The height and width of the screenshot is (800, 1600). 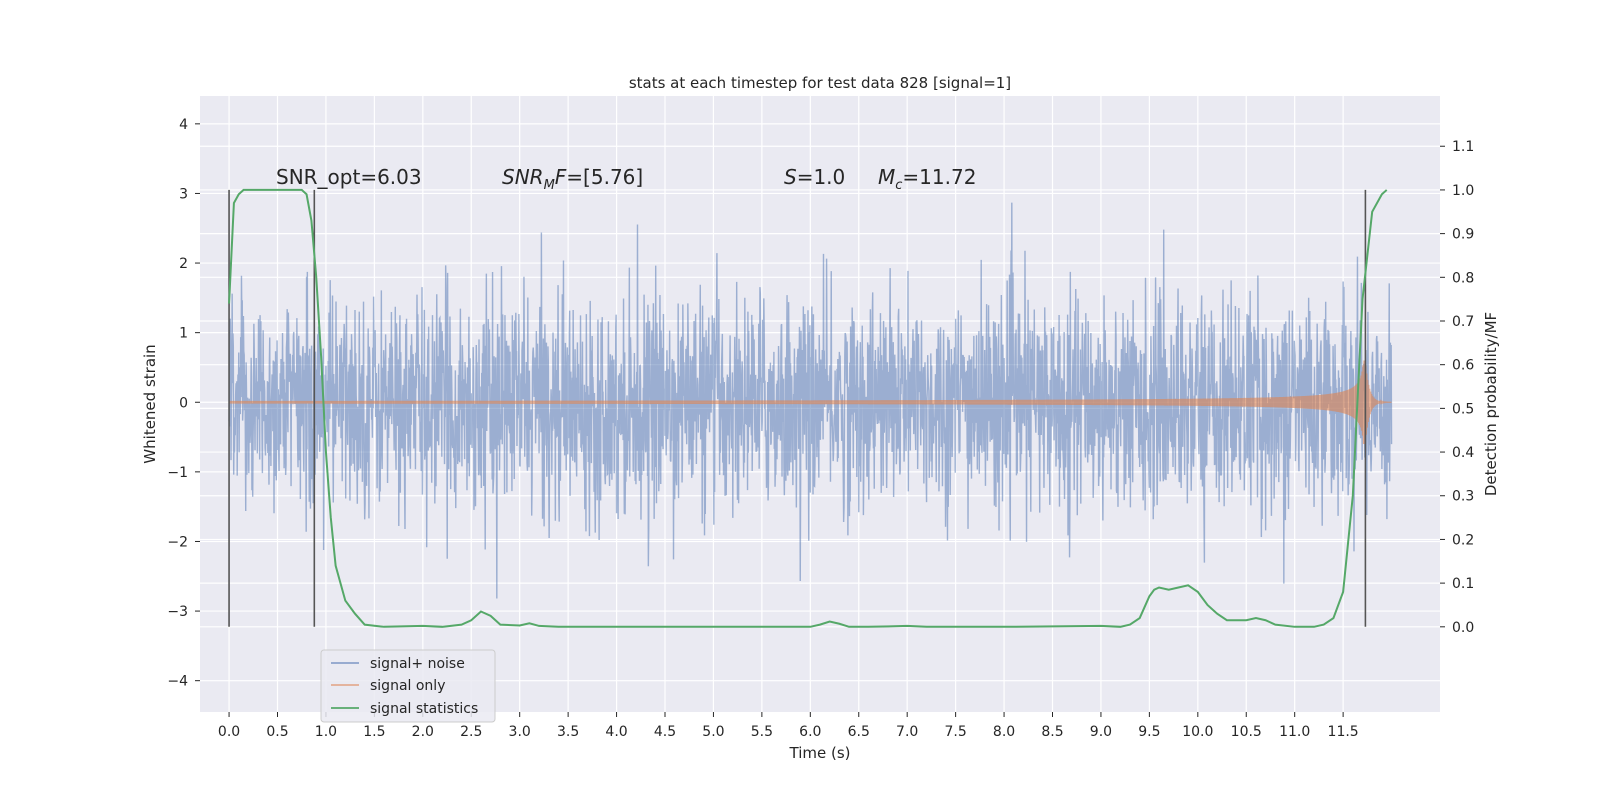 What do you see at coordinates (1149, 732) in the screenshot?
I see `x-tick-label: 9.5` at bounding box center [1149, 732].